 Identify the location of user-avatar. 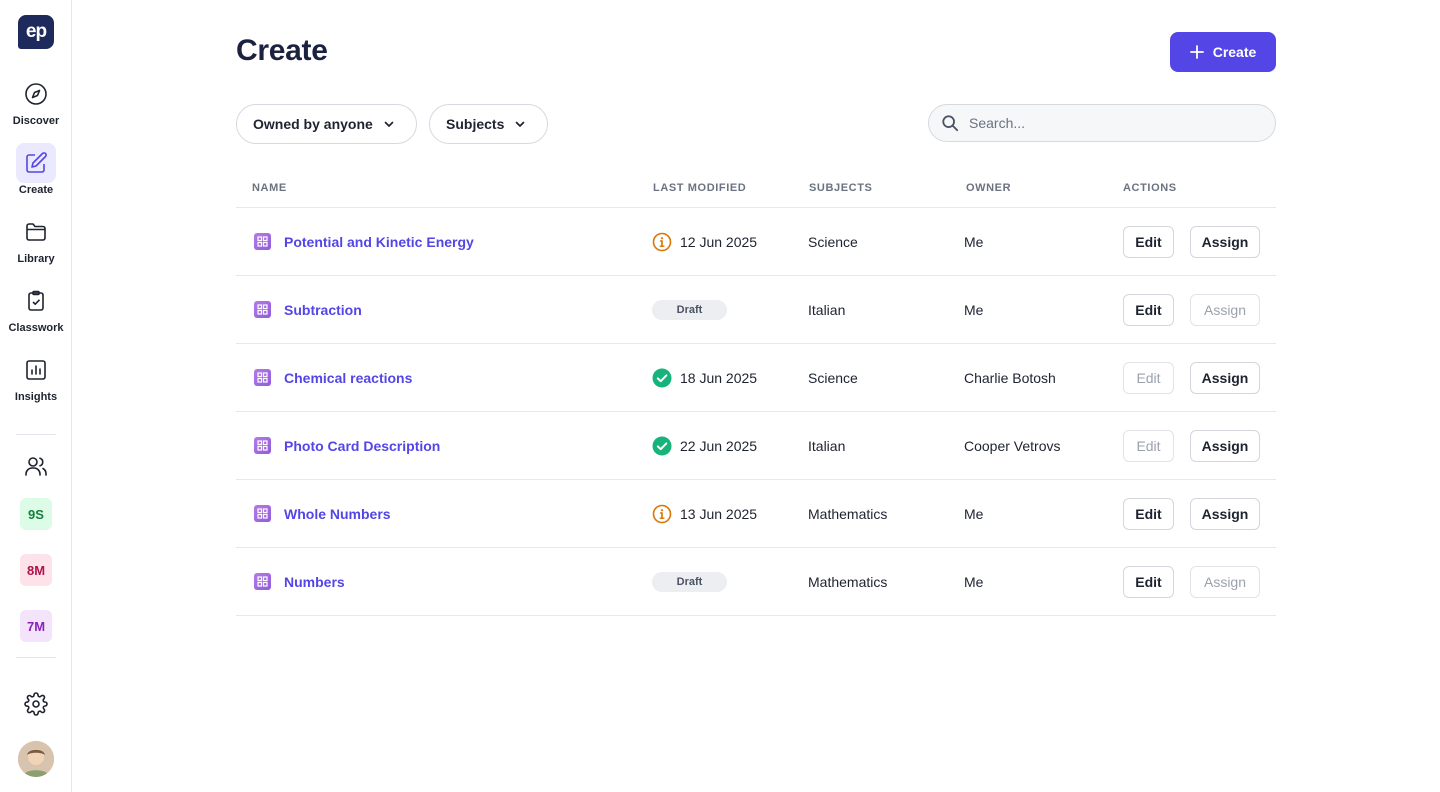
(36, 759).